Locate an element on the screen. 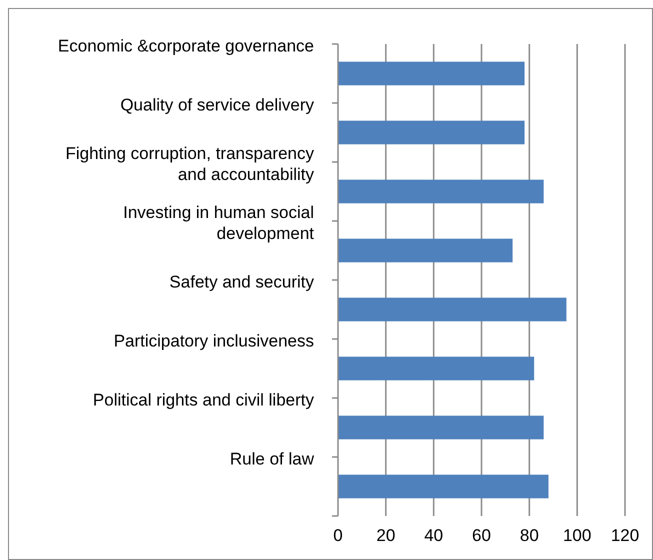 The height and width of the screenshot is (560, 653). x-tick-label: 20 is located at coordinates (386, 535).